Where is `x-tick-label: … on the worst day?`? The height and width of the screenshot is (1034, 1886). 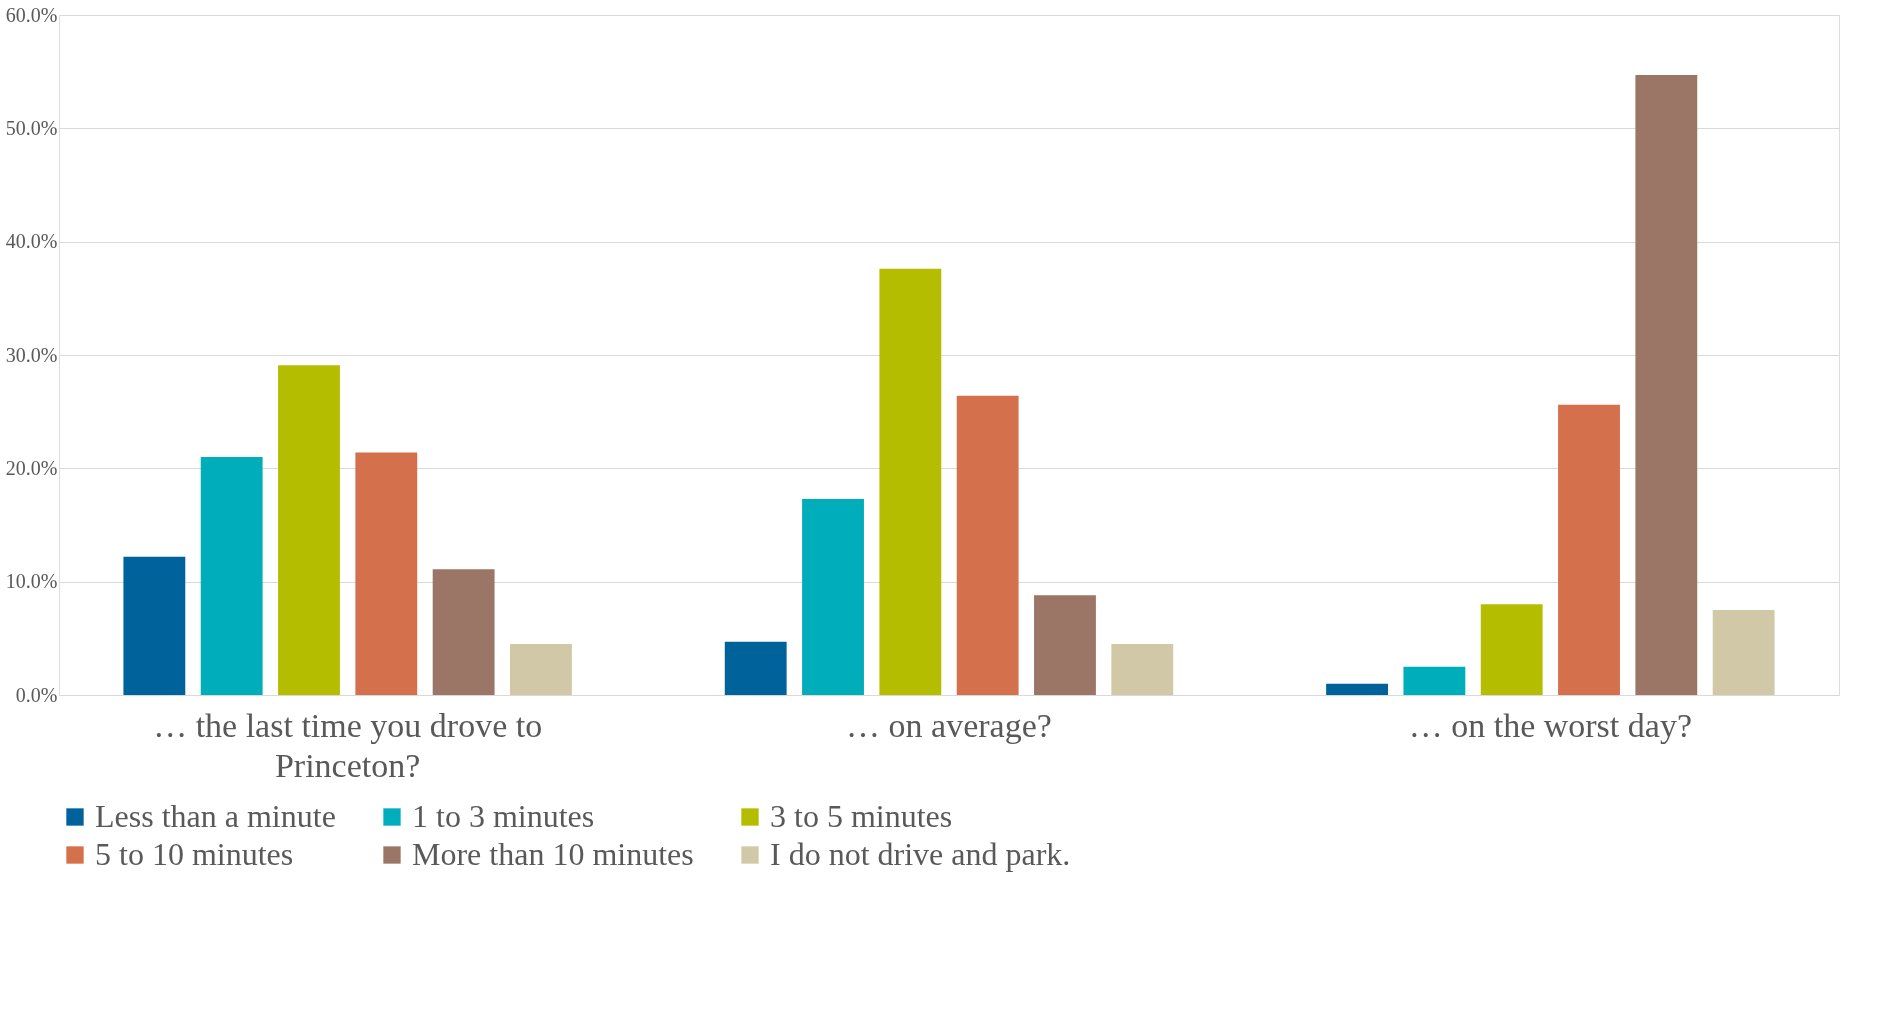 x-tick-label: … on the worst day? is located at coordinates (1550, 725).